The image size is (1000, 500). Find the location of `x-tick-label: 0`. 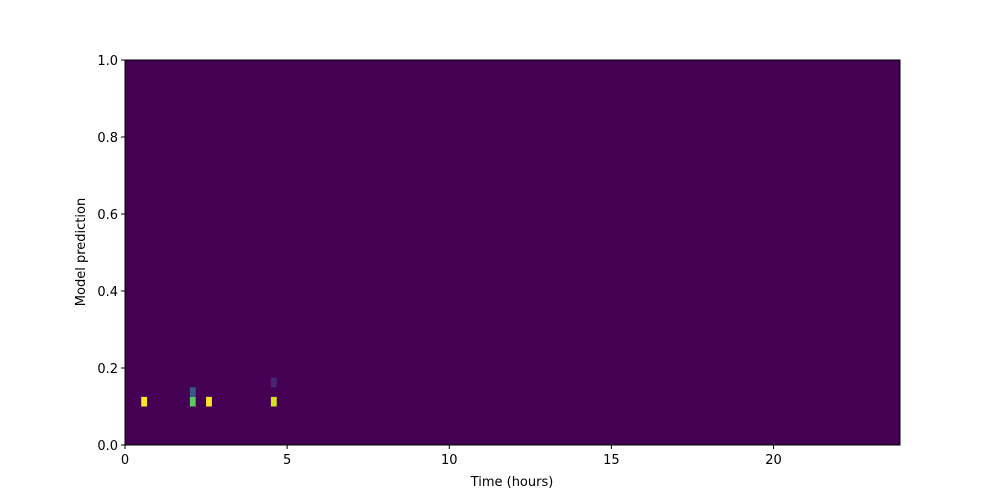

x-tick-label: 0 is located at coordinates (125, 460).